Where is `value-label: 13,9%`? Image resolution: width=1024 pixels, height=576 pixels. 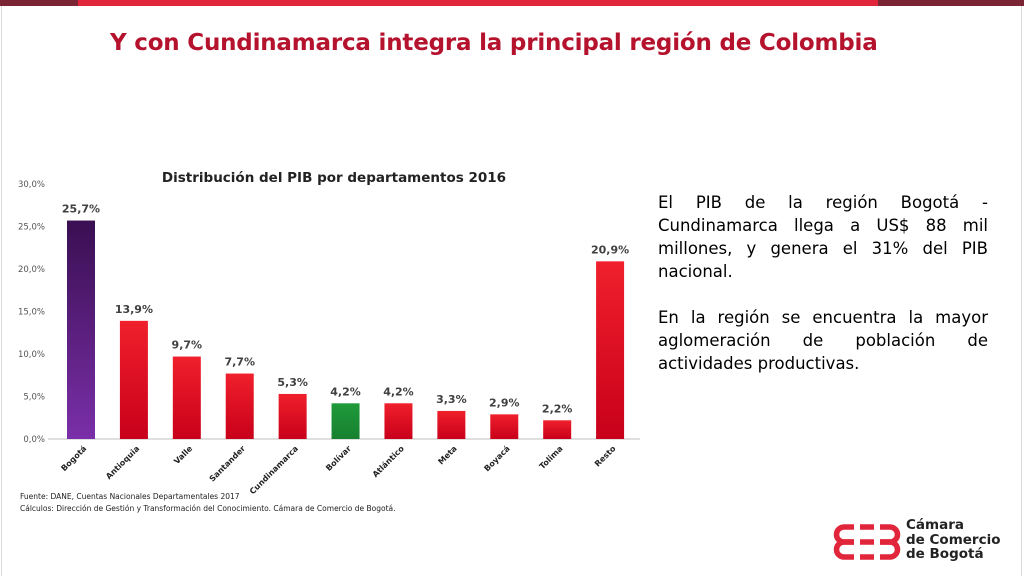
value-label: 13,9% is located at coordinates (134, 309).